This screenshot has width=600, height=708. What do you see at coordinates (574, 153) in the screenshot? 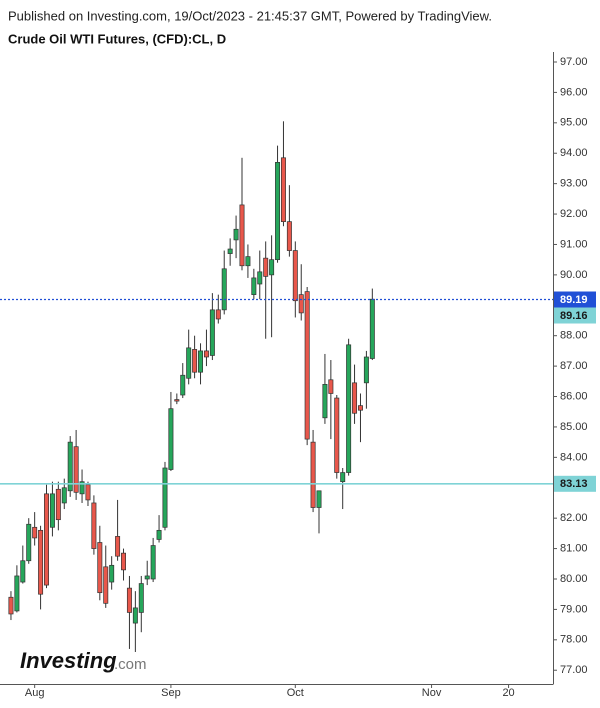
I see `y-tick-label: 94.00` at bounding box center [574, 153].